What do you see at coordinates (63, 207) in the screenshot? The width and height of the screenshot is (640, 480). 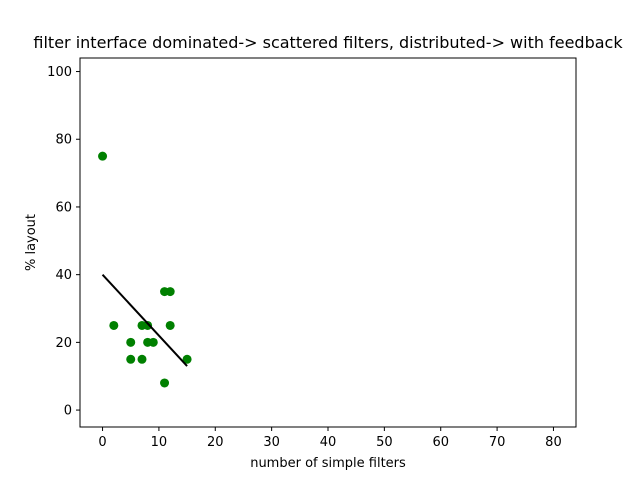 I see `y-tick-label: 60` at bounding box center [63, 207].